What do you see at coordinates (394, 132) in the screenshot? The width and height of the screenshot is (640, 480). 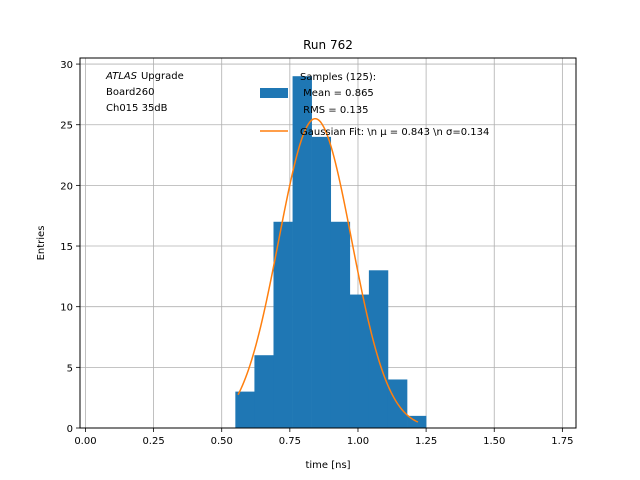 I see `legend-fit-label: Gaussian Fit: \n μ = 0.843 \n σ=0.134` at bounding box center [394, 132].